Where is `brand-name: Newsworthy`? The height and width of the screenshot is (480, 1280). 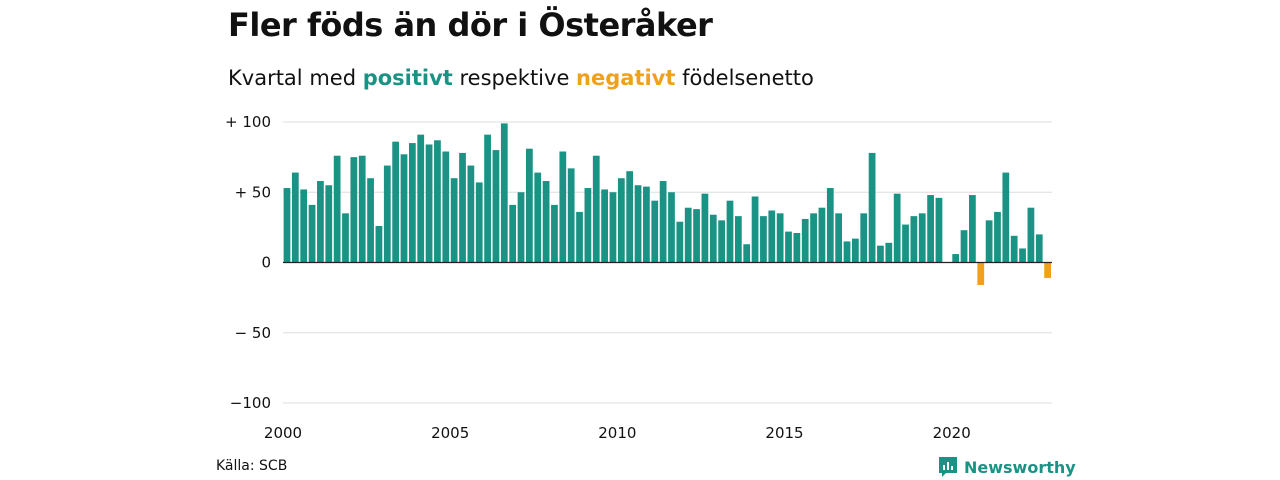
brand-name: Newsworthy is located at coordinates (1020, 467).